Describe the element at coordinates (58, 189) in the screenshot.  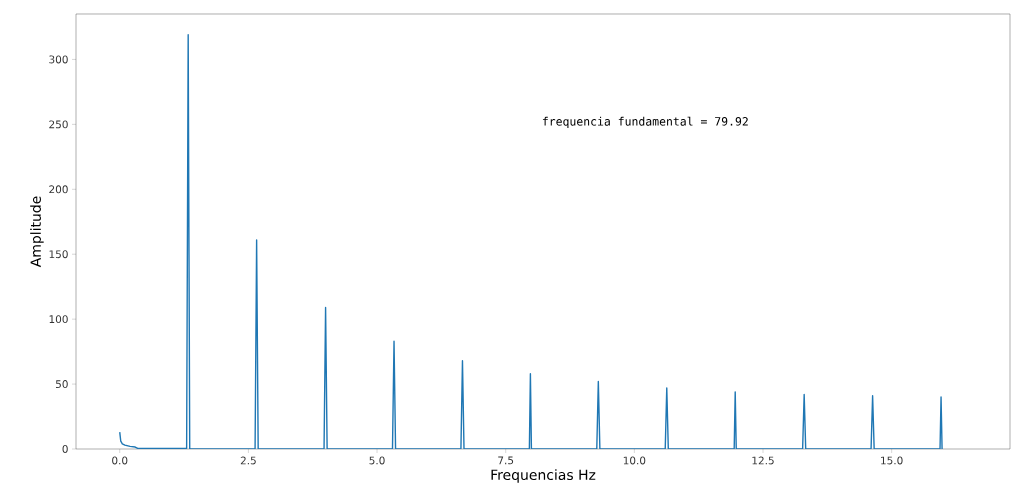
I see `y-tick-label: 200` at that location.